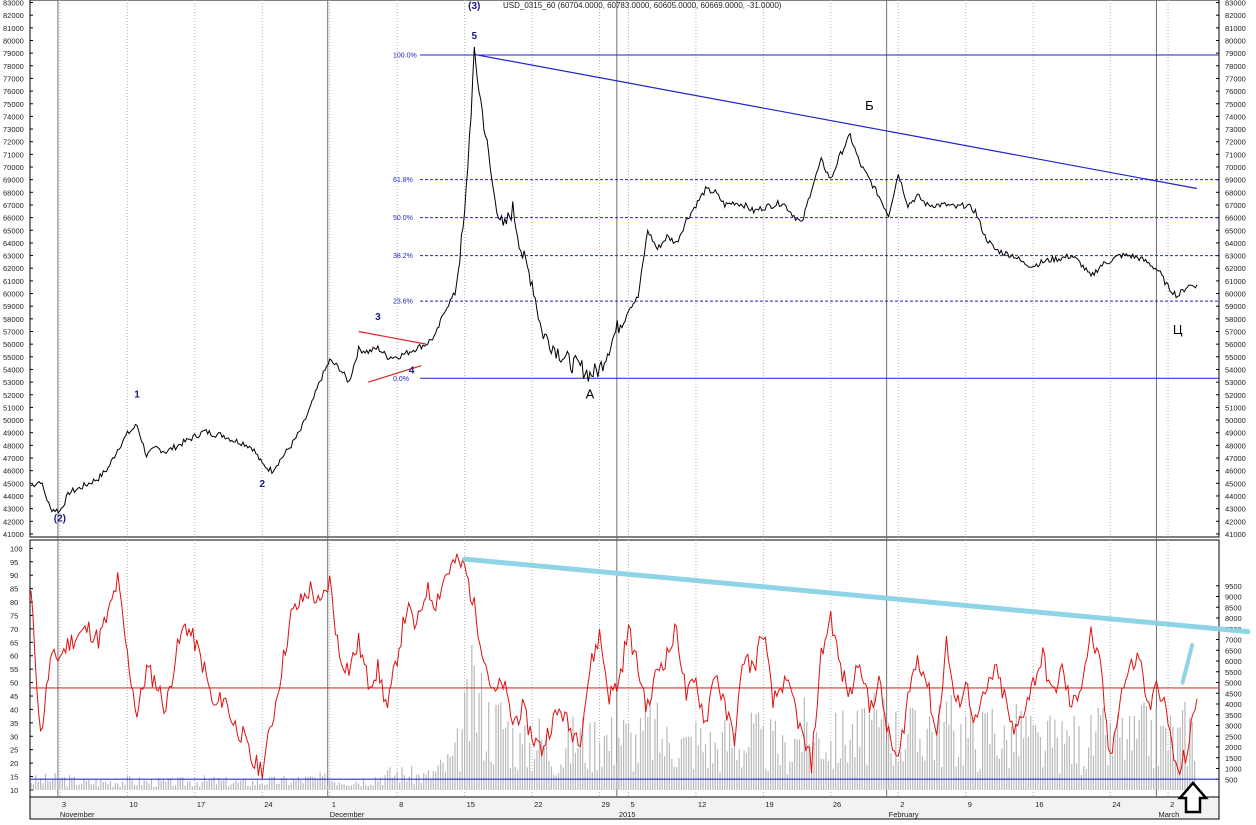 This screenshot has width=1256, height=825. What do you see at coordinates (1233, 597) in the screenshot?
I see `volume-y-tick-label: 9000` at bounding box center [1233, 597].